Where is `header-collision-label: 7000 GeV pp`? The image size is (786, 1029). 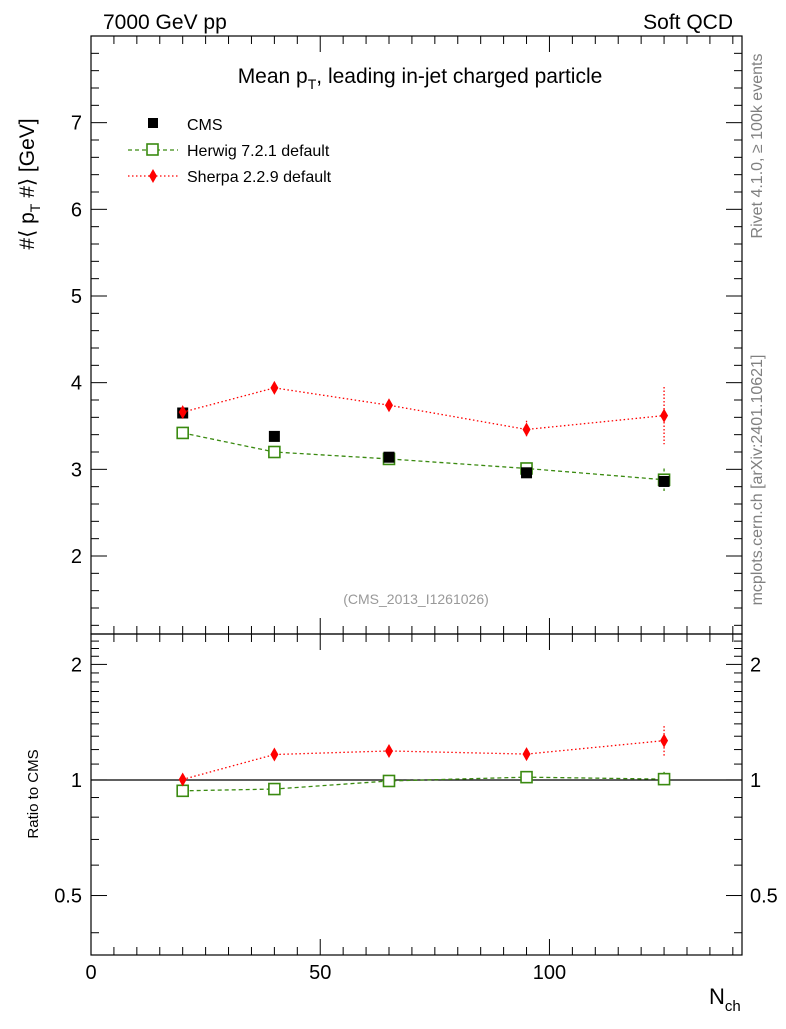 header-collision-label: 7000 GeV pp is located at coordinates (165, 22).